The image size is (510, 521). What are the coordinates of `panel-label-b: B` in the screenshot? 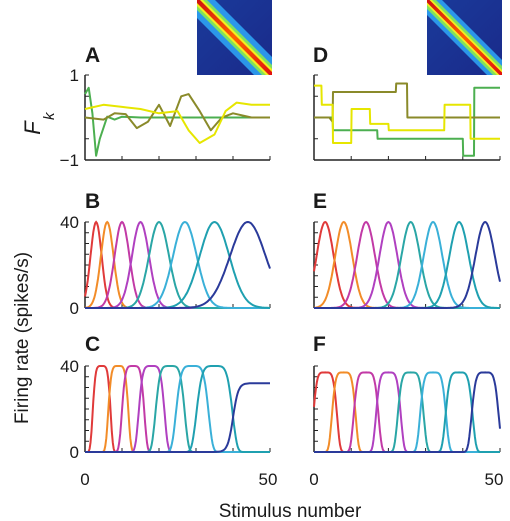 It's located at (92, 201).